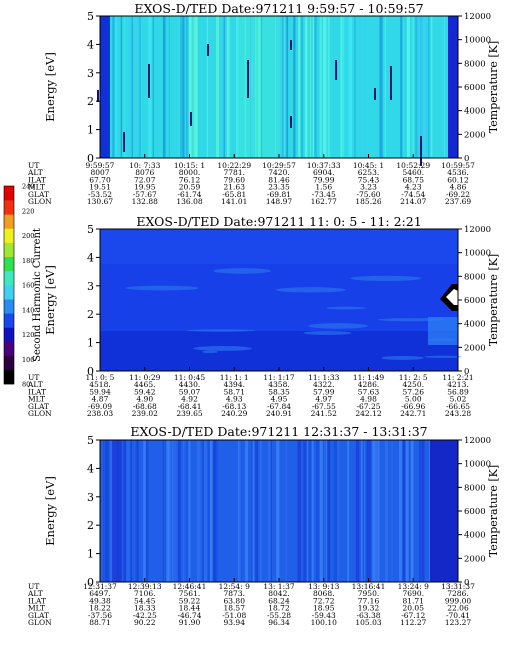  Describe the element at coordinates (234, 201) in the screenshot. I see `orbit-cell: 141.01` at that location.